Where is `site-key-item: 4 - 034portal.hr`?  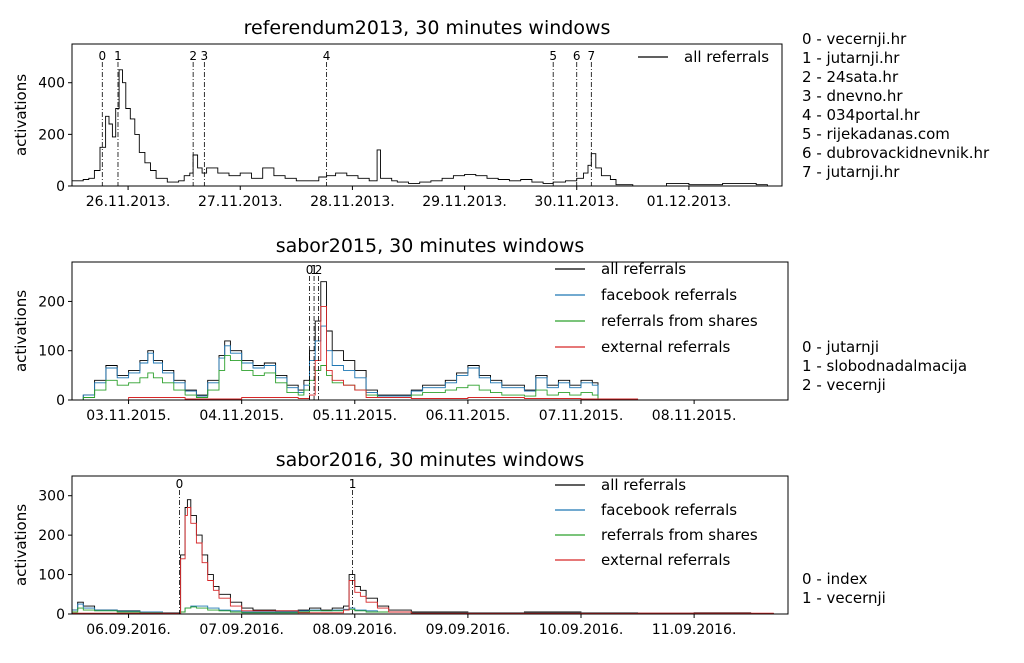
site-key-item: 4 - 034portal.hr is located at coordinates (861, 115).